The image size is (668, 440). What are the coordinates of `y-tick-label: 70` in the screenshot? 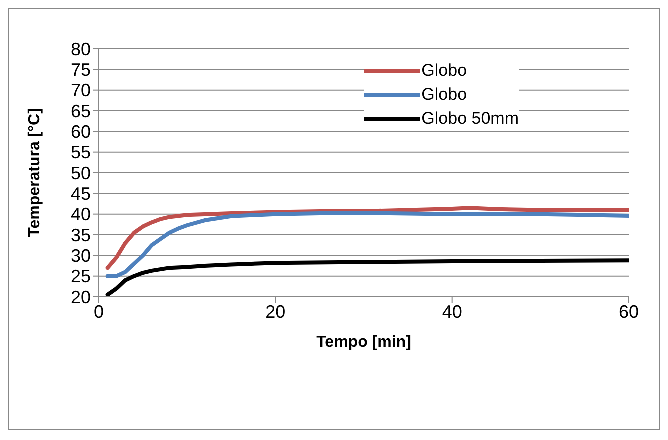 It's located at (80, 90).